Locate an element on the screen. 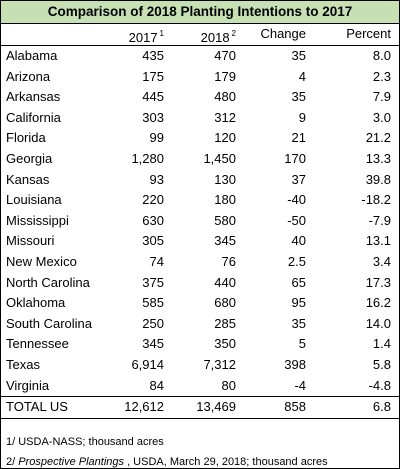  cell-value: 13,469 is located at coordinates (216, 407).